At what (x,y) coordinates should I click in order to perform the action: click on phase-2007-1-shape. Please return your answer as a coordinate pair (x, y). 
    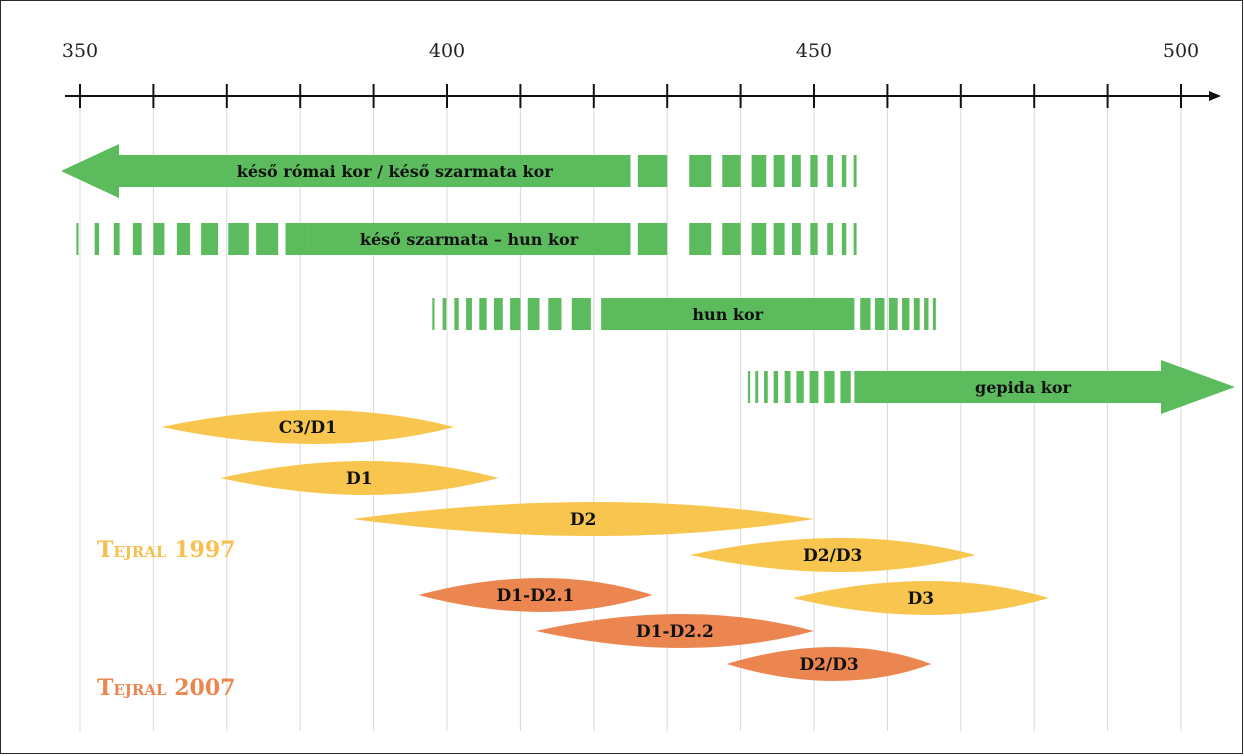
    Looking at the image, I should click on (535, 595).